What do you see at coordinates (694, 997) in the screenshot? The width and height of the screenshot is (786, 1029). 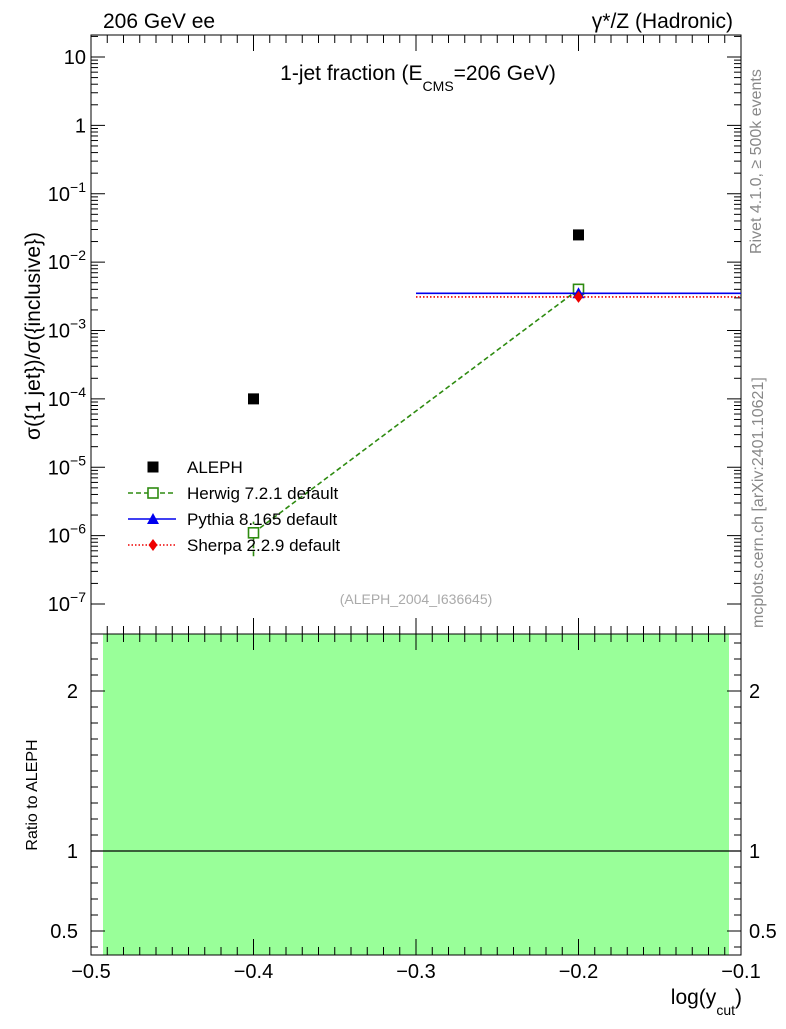 I see `x-axis-label-main: log(y` at bounding box center [694, 997].